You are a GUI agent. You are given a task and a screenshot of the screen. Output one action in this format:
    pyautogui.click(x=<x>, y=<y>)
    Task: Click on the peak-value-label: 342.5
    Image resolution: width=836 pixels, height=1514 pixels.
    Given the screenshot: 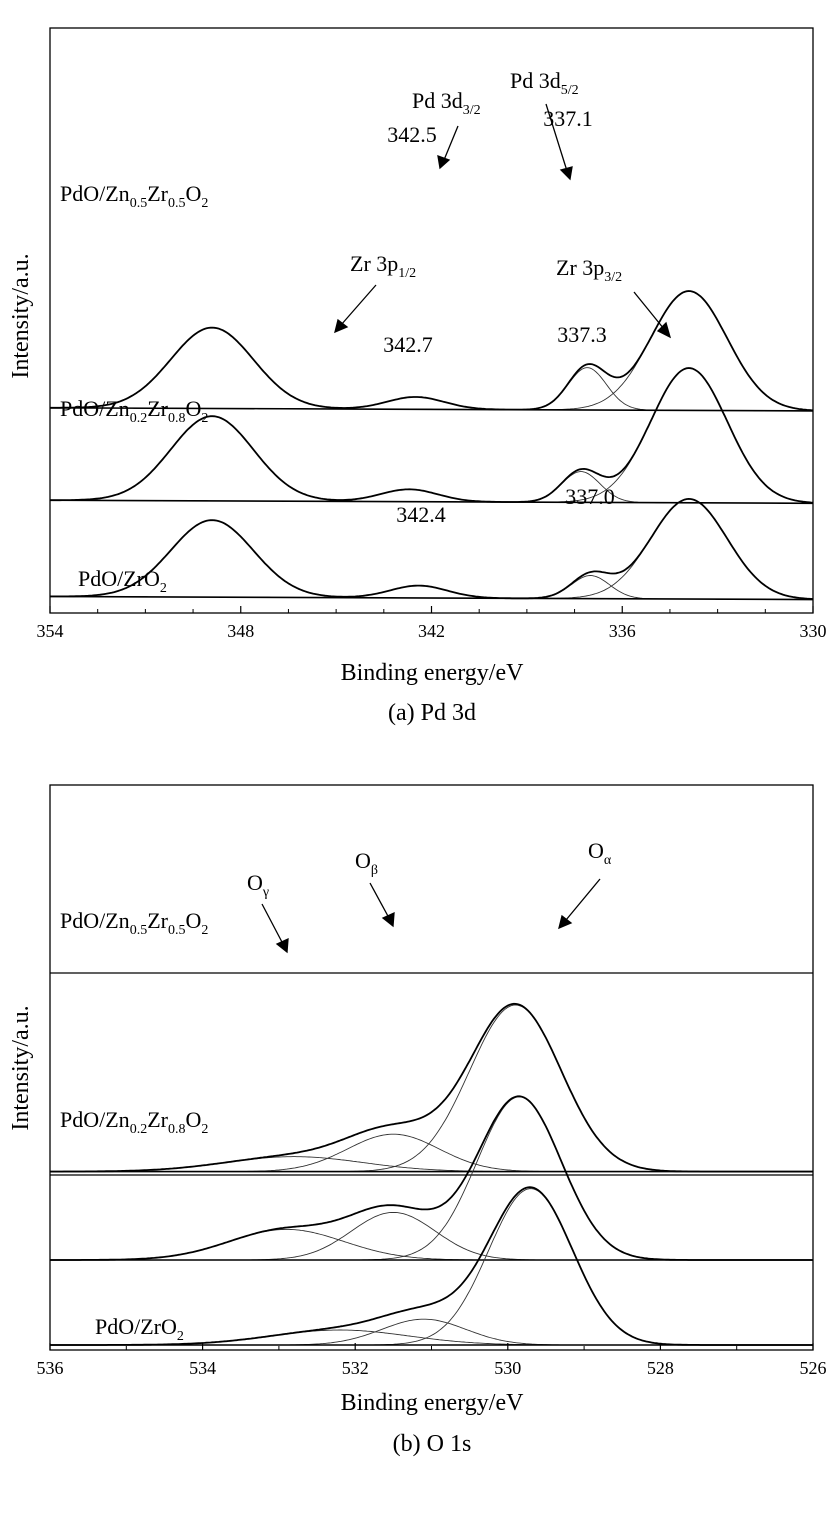 What is the action you would take?
    pyautogui.click(x=412, y=134)
    